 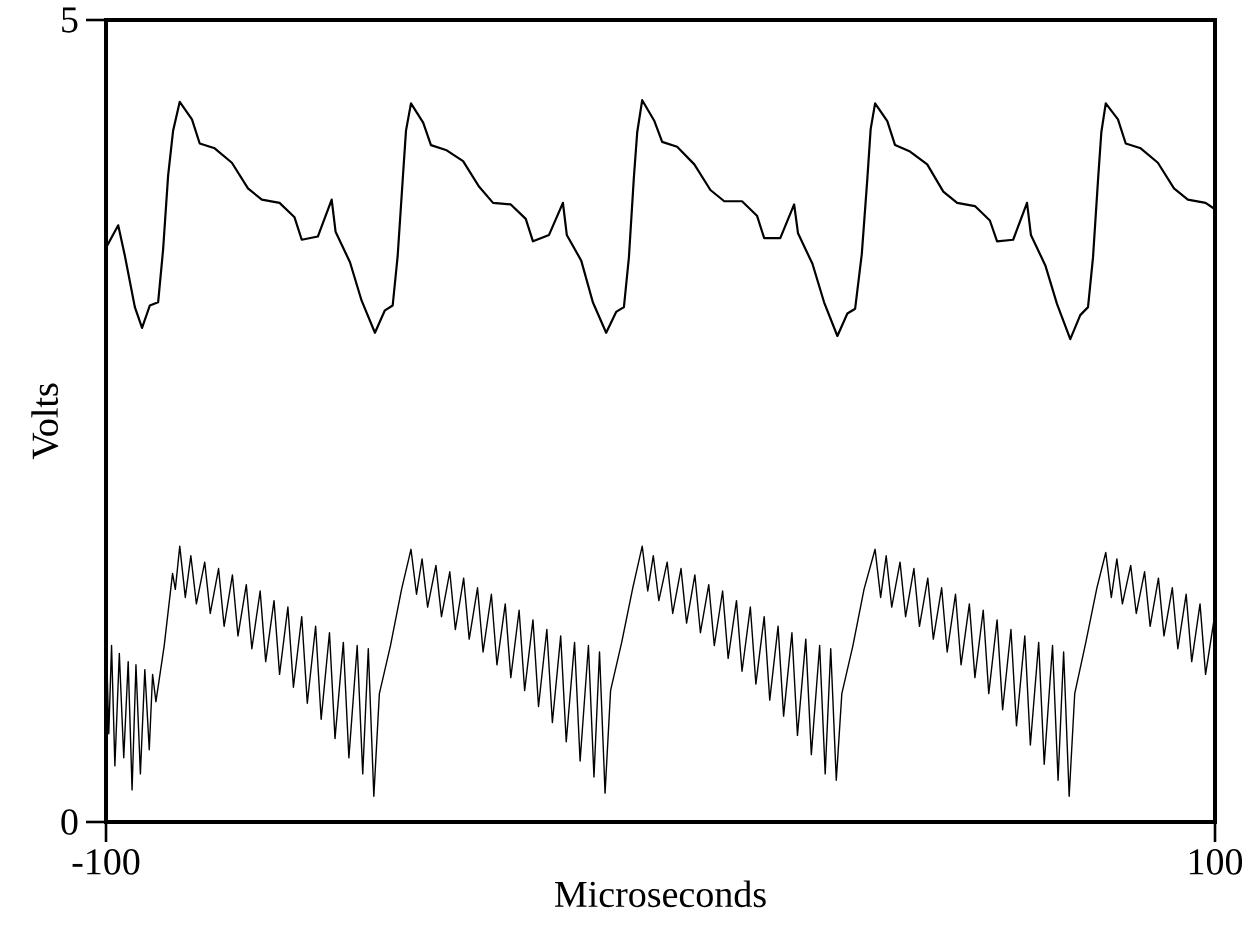 I want to click on x-tick-label: -100, so click(x=106, y=862).